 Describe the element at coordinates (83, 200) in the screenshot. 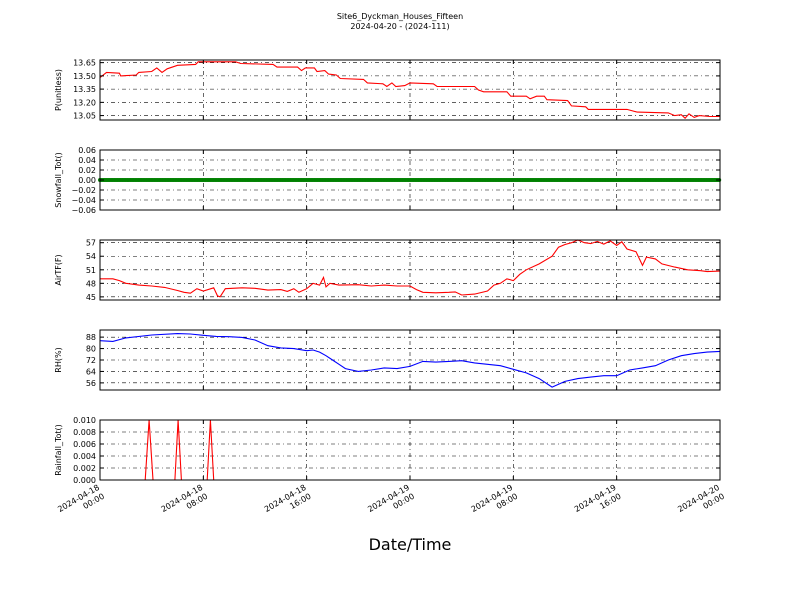

I see `snowfall-ytick-label: −0.04` at that location.